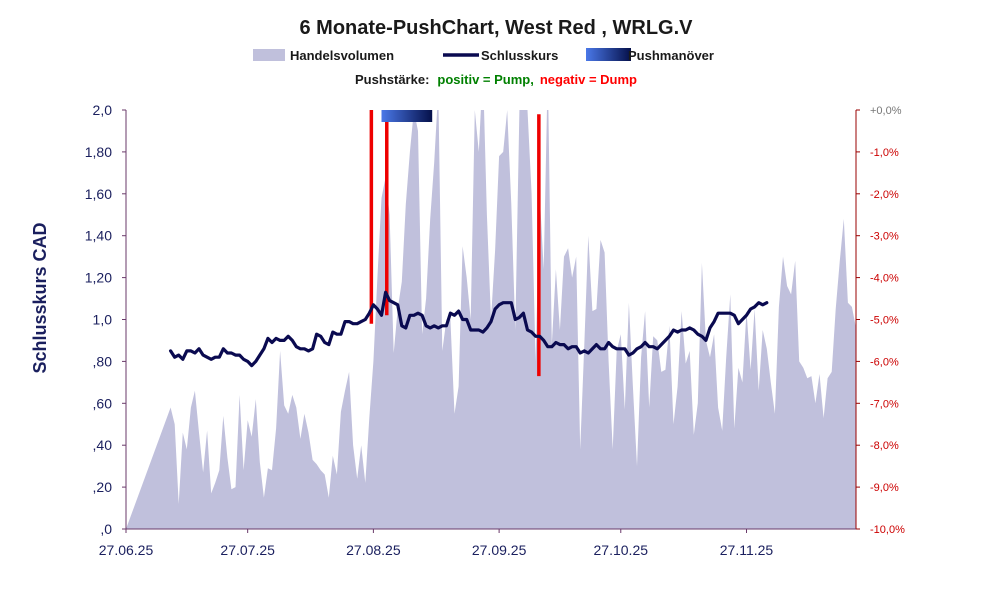  Describe the element at coordinates (884, 279) in the screenshot. I see `right-tick-label: -4,0%` at that location.